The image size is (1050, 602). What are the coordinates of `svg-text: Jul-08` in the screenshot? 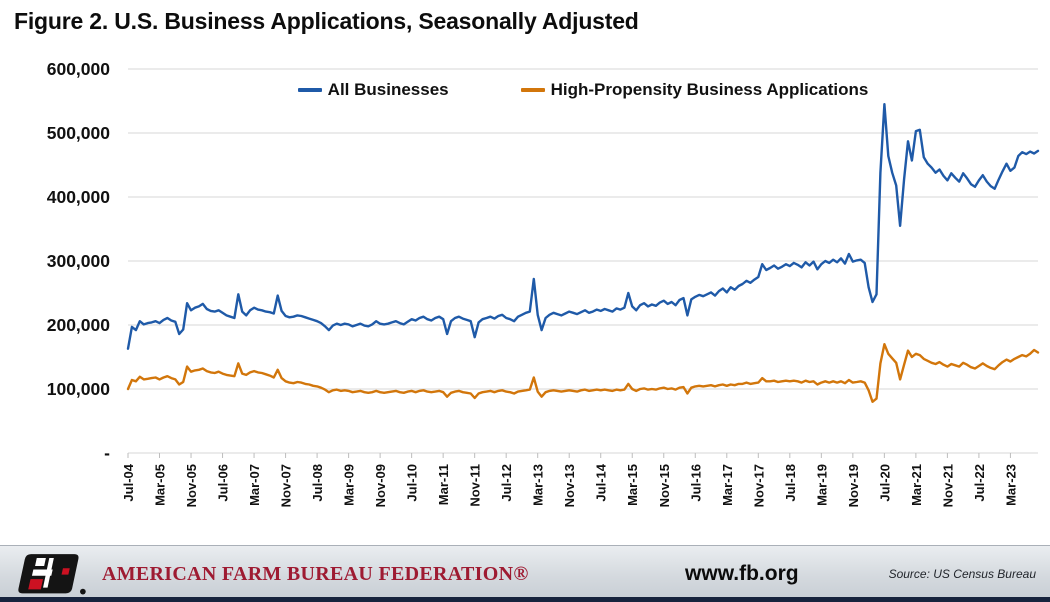 It's located at (317, 483).